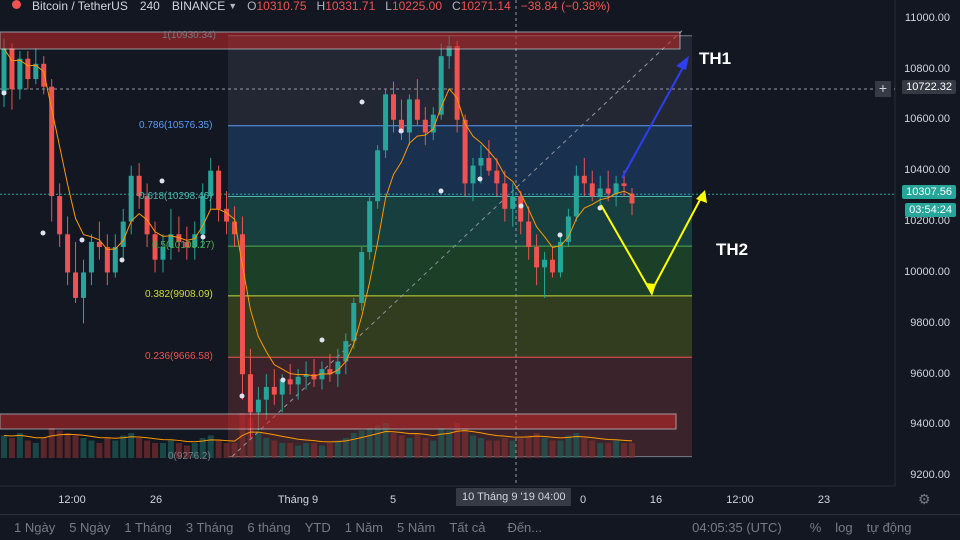 The height and width of the screenshot is (540, 960). What do you see at coordinates (156, 500) in the screenshot?
I see `time-tick: 26` at bounding box center [156, 500].